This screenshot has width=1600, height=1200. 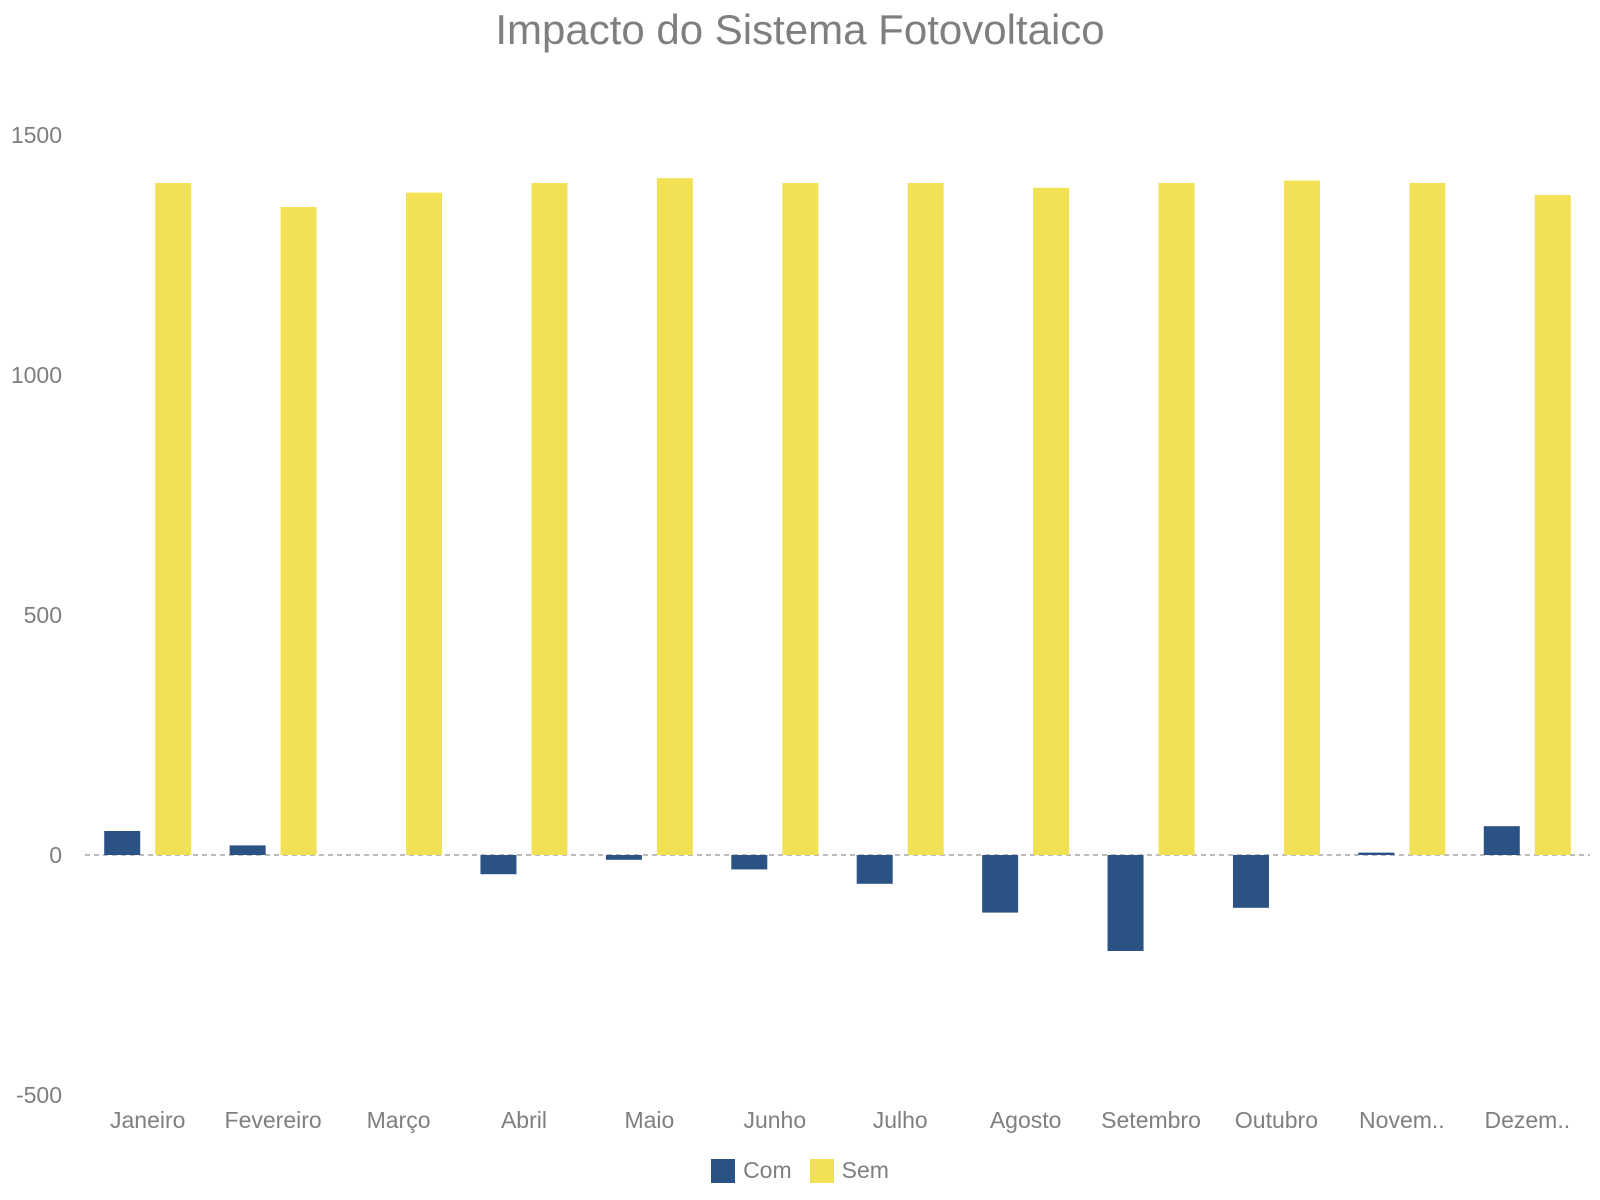 I want to click on x-tick-label: Junho, so click(x=774, y=1120).